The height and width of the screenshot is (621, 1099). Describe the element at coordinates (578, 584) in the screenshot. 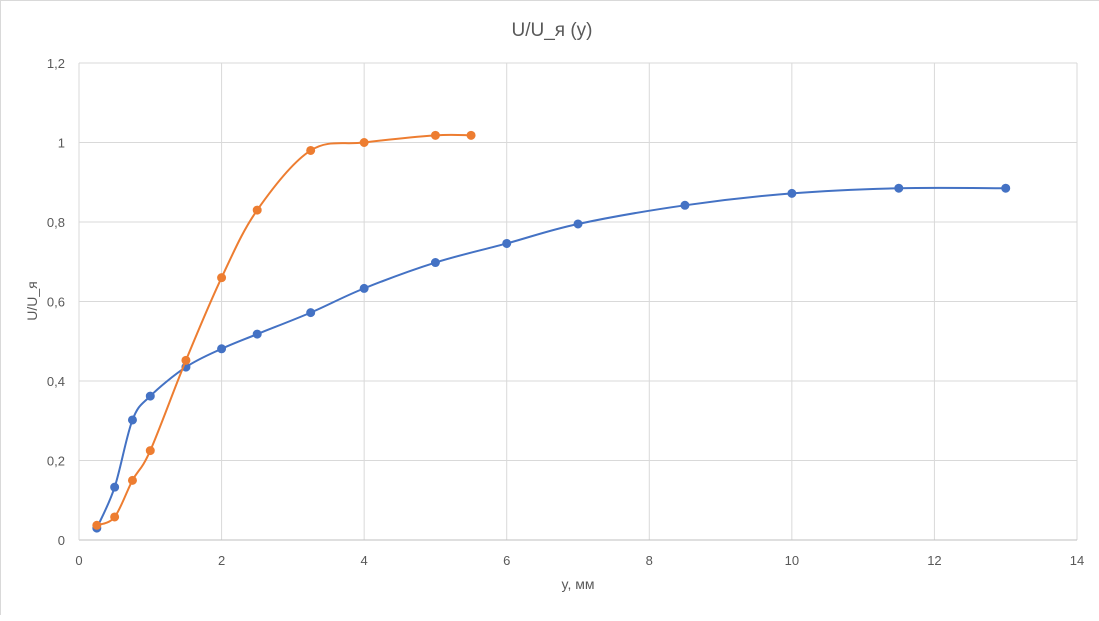

I see `x-axis-title: y, мм` at that location.